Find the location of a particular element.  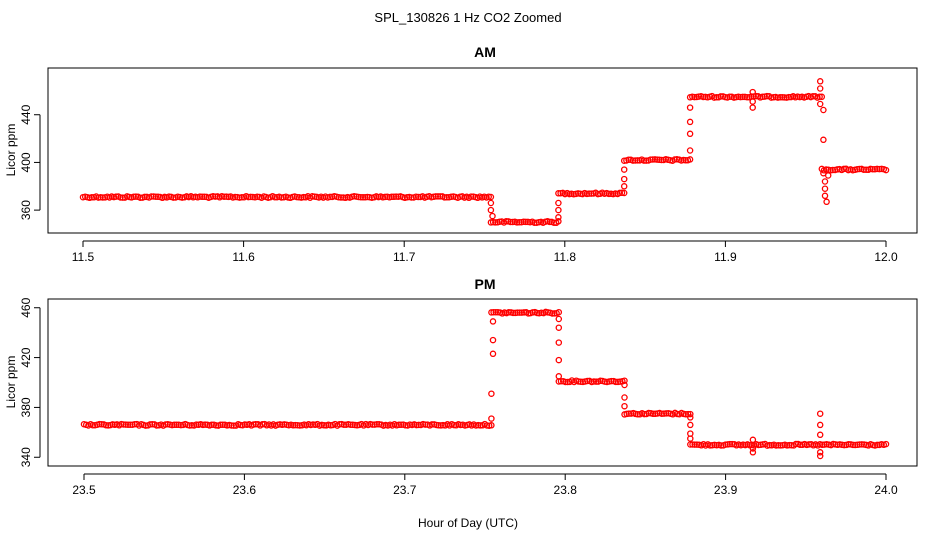

pm-x-tick-label: 23.7 is located at coordinates (405, 490).